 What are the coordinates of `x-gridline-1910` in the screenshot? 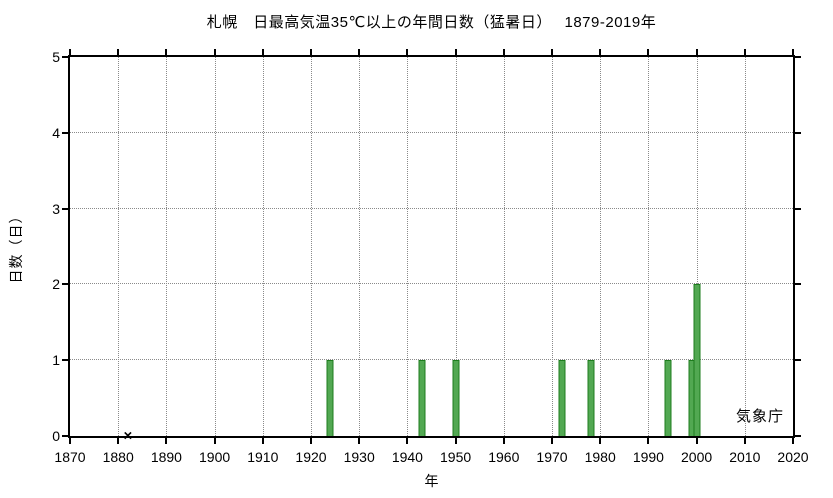 It's located at (263, 246).